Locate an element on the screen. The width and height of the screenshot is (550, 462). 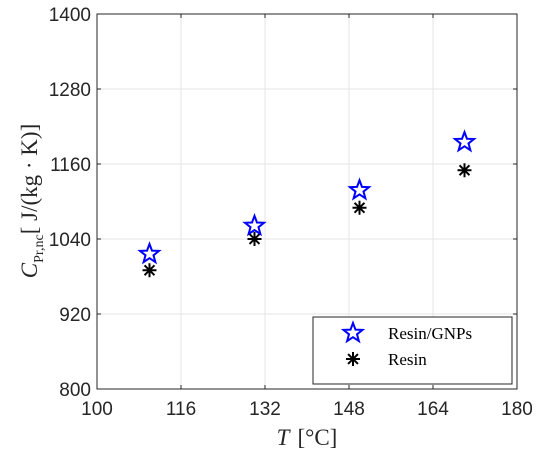
legend-label-resin: Resin is located at coordinates (407, 359).